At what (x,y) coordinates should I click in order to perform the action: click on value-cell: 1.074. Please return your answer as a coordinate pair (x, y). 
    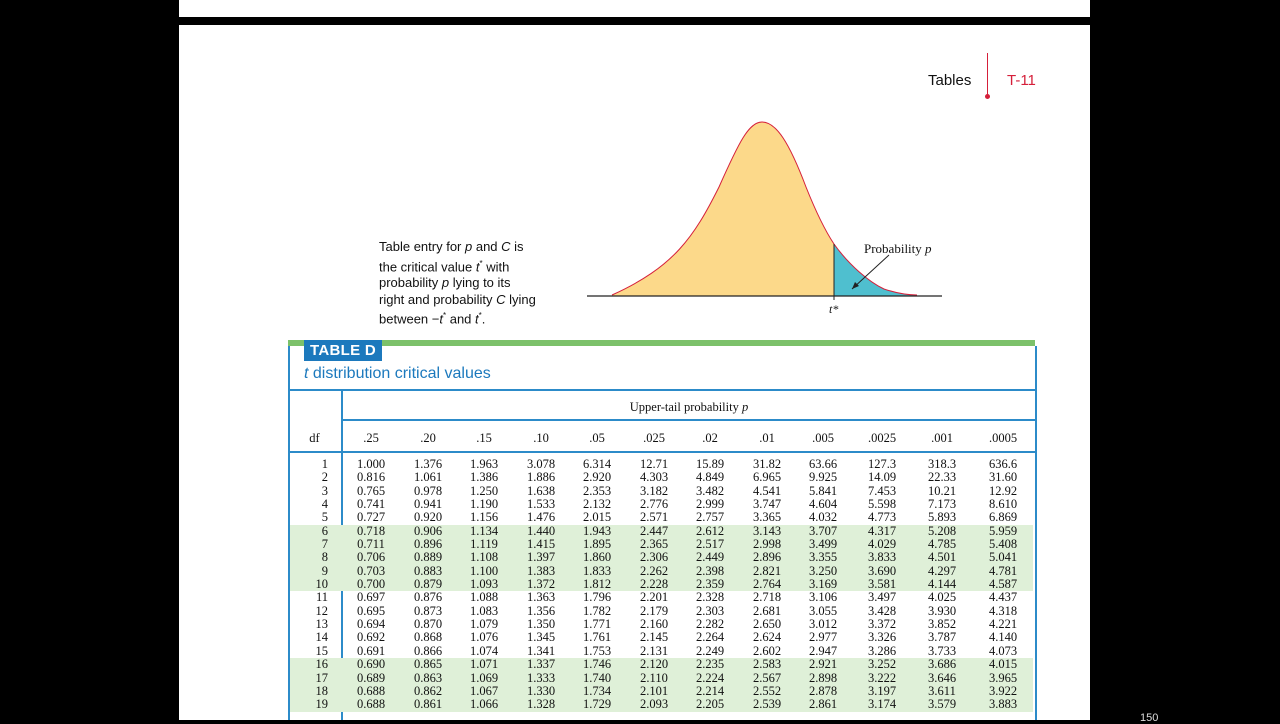
    Looking at the image, I should click on (484, 650).